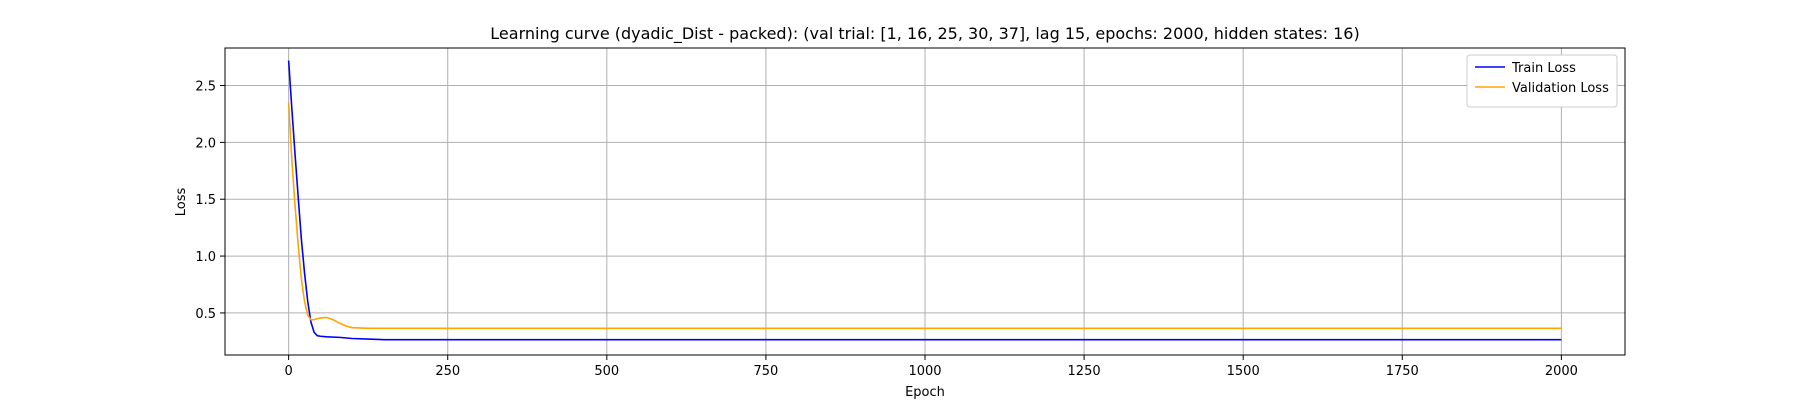  What do you see at coordinates (447, 371) in the screenshot?
I see `x-tick-label: 250` at bounding box center [447, 371].